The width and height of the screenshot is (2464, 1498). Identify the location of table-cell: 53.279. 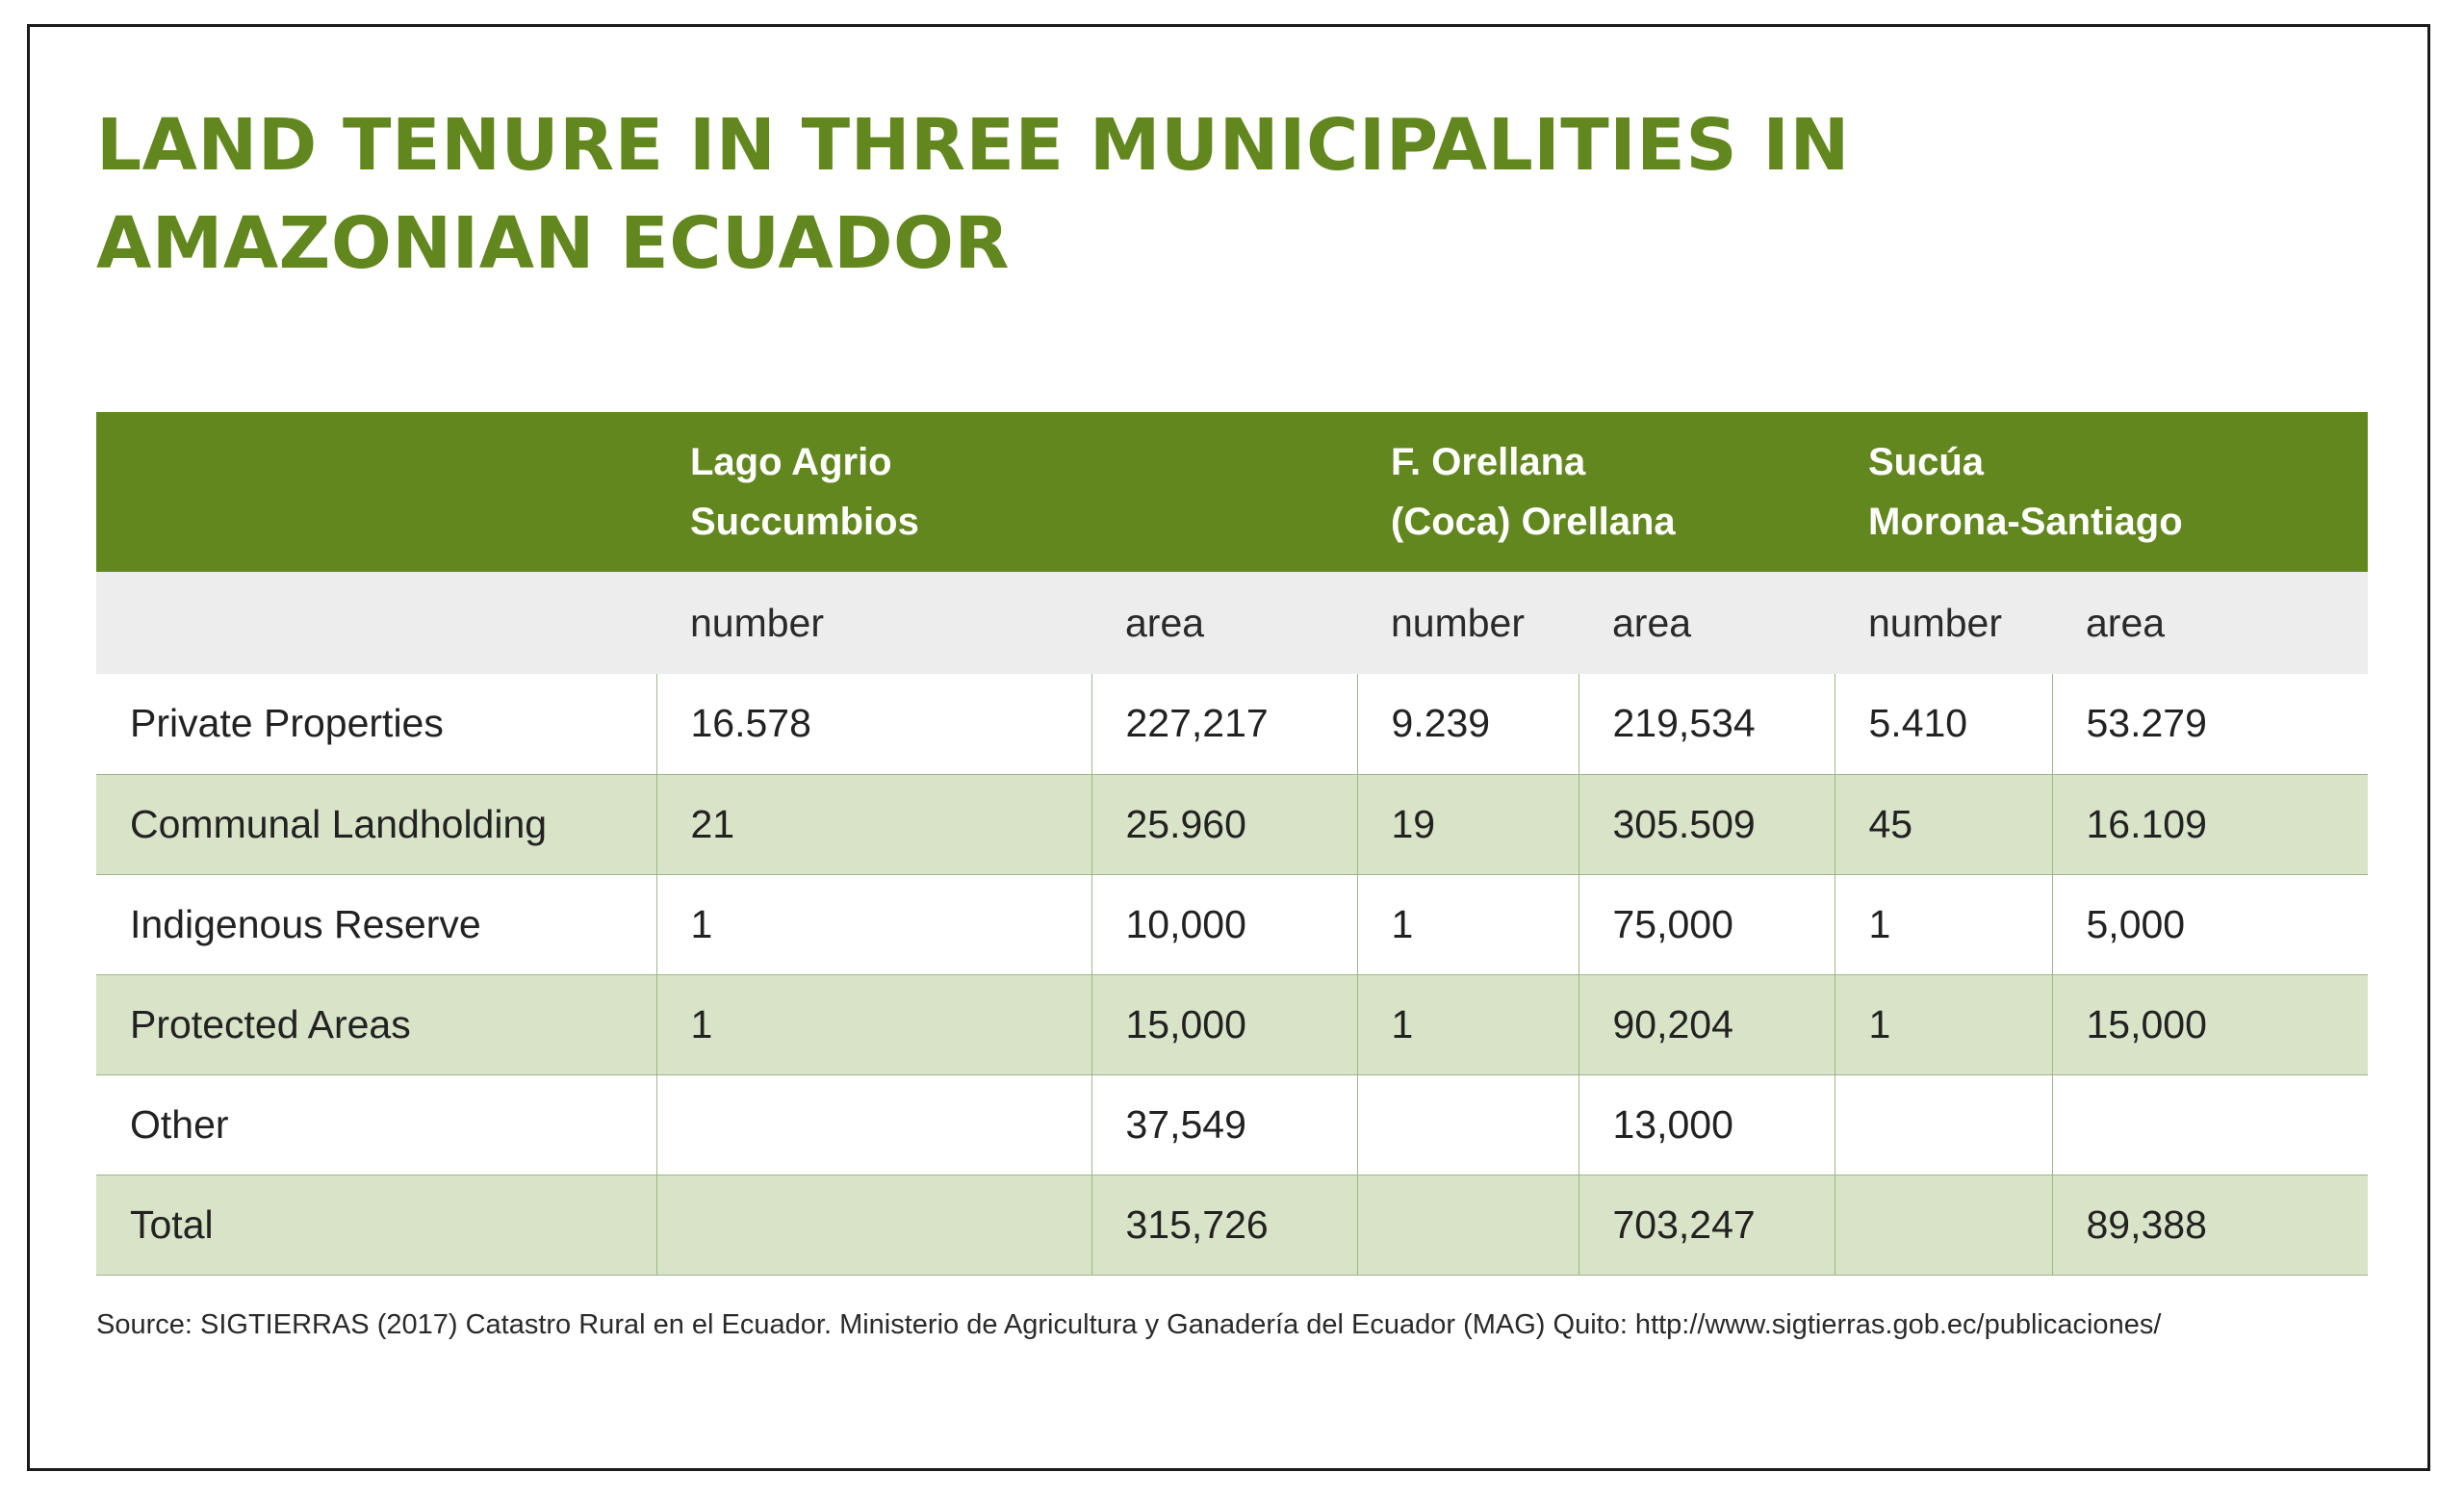
(2210, 724).